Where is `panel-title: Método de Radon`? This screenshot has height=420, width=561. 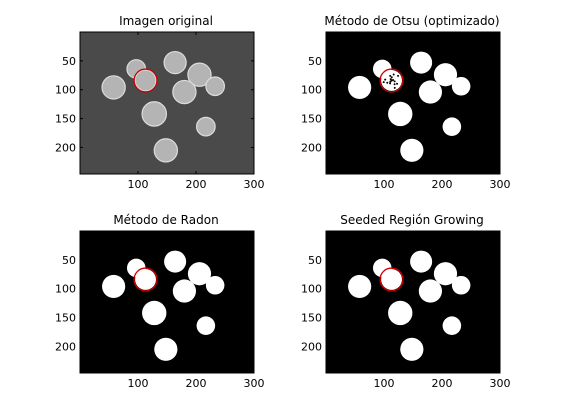
panel-title: Método de Radon is located at coordinates (165, 220).